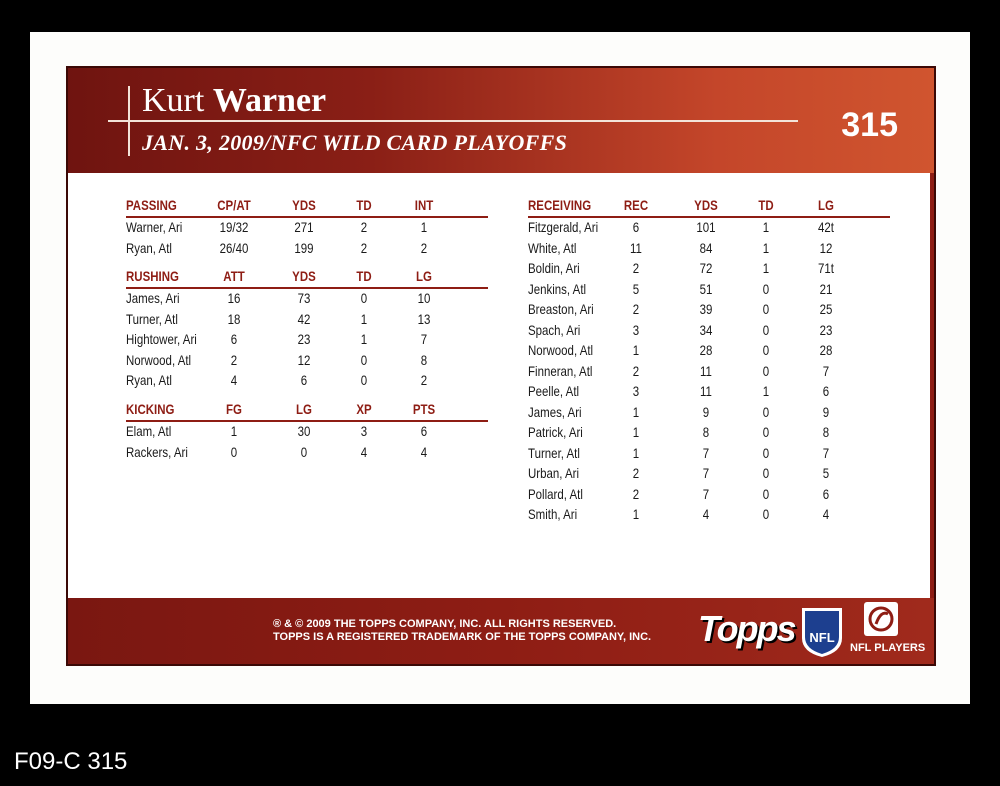 Image resolution: width=1000 pixels, height=786 pixels. What do you see at coordinates (152, 318) in the screenshot?
I see `rushing-cell: Turner, Atl` at bounding box center [152, 318].